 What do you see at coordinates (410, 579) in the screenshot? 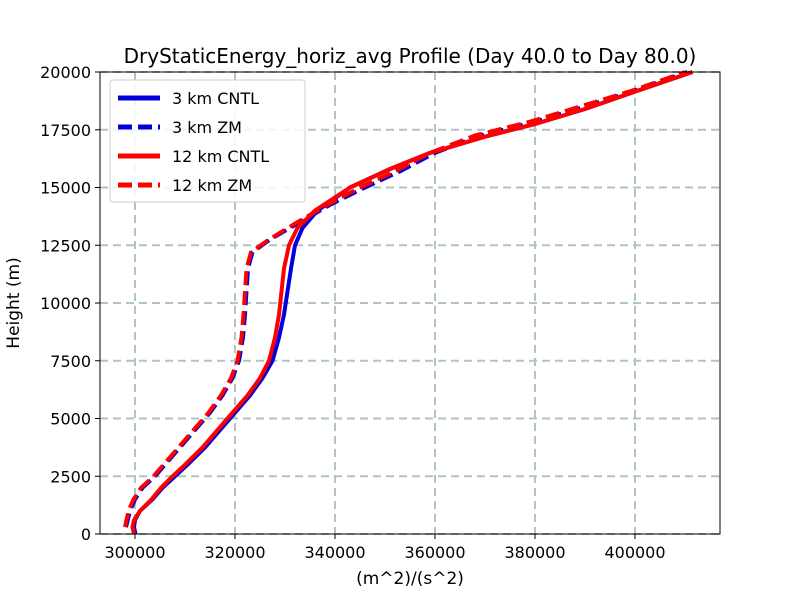
I see `x-axis-label: (m^2)/(s^2)` at bounding box center [410, 579].